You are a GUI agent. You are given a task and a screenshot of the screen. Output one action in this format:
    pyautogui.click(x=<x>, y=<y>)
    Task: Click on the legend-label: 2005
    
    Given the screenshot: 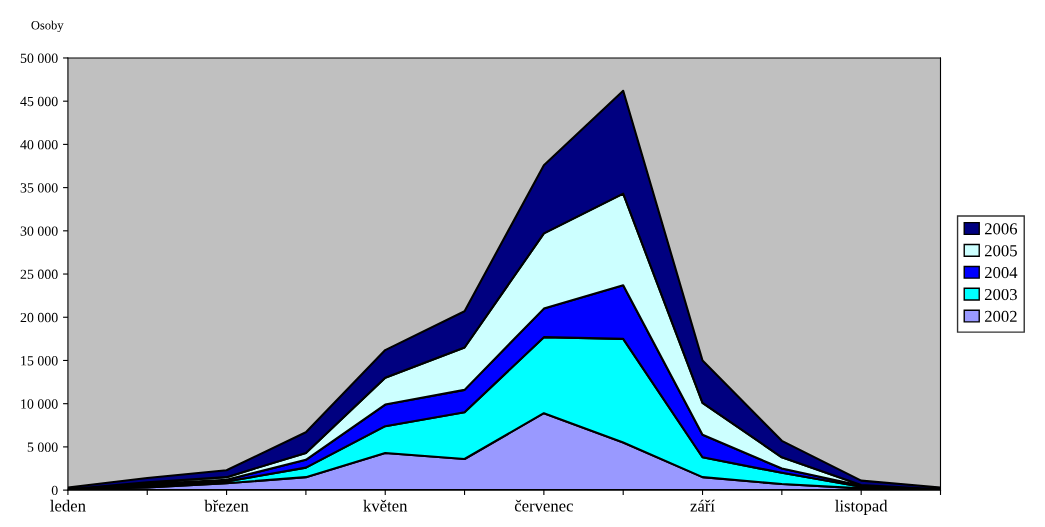 What is the action you would take?
    pyautogui.click(x=1000, y=251)
    